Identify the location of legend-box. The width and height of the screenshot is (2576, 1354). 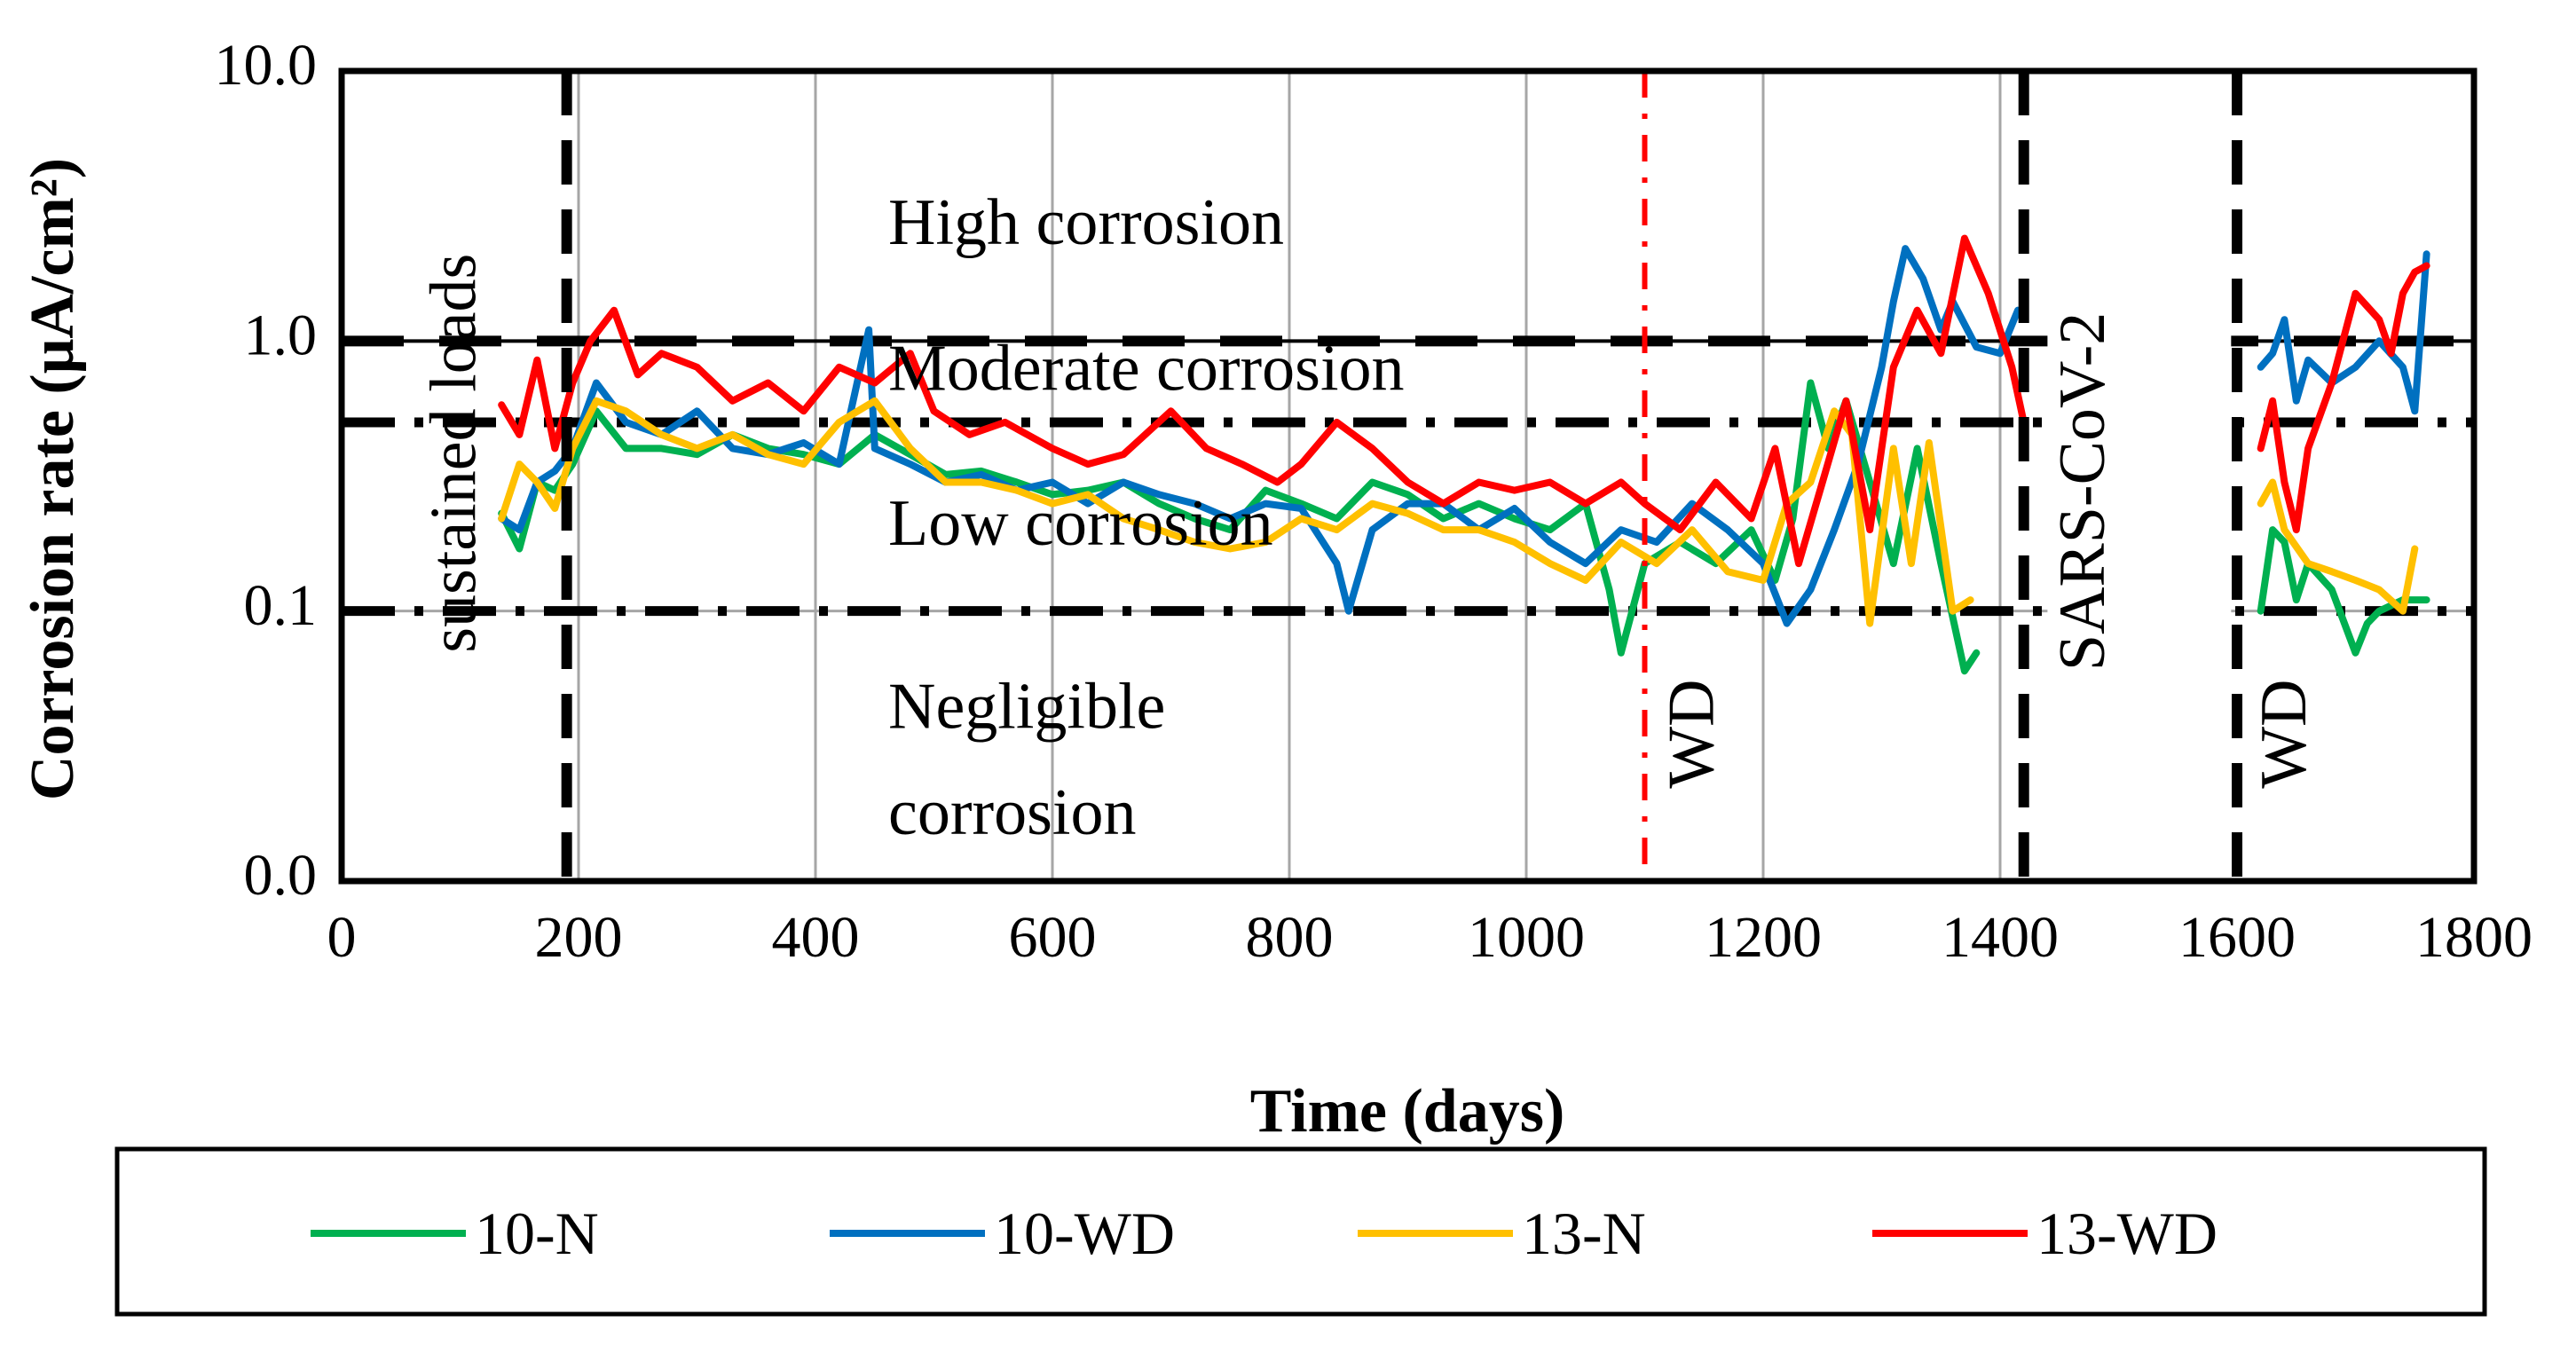
(1300, 1231).